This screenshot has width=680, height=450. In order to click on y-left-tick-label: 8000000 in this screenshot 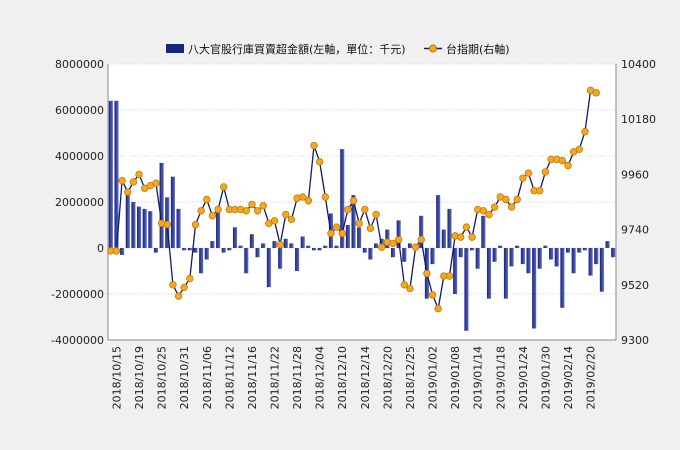, I will do `click(79, 64)`.